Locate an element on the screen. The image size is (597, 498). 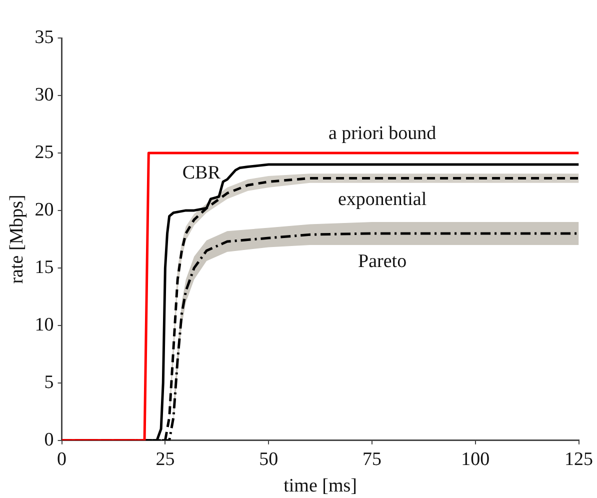
series-label: CBR is located at coordinates (201, 173).